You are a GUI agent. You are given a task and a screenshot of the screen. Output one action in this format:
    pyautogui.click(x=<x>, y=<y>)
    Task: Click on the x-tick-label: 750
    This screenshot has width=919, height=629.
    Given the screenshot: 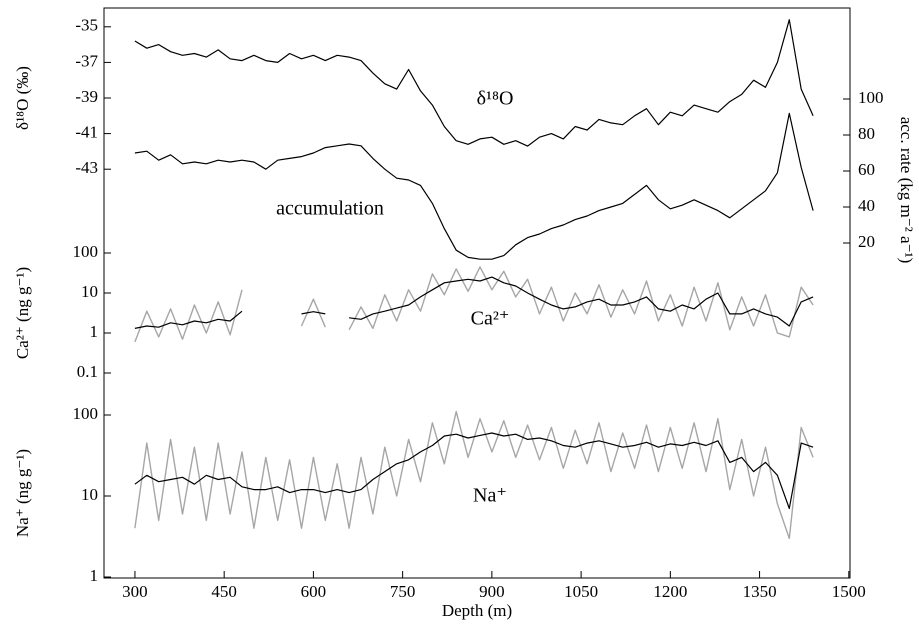 What is the action you would take?
    pyautogui.click(x=403, y=591)
    